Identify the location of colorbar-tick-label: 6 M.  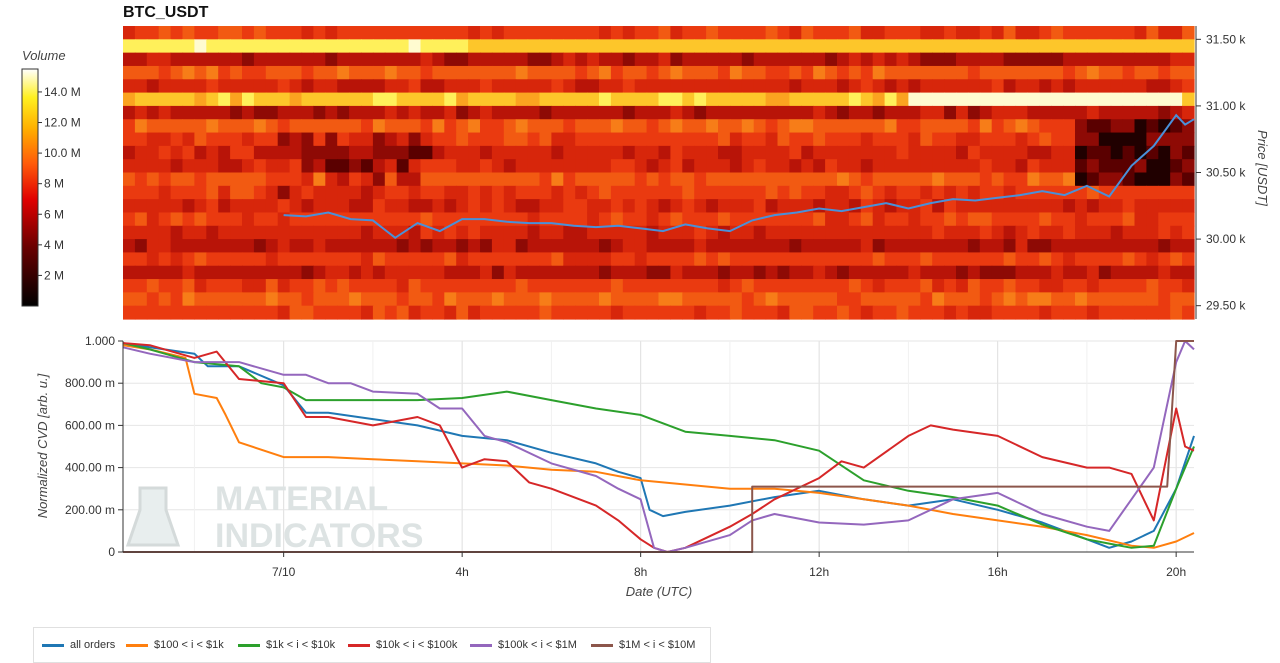
(54, 214).